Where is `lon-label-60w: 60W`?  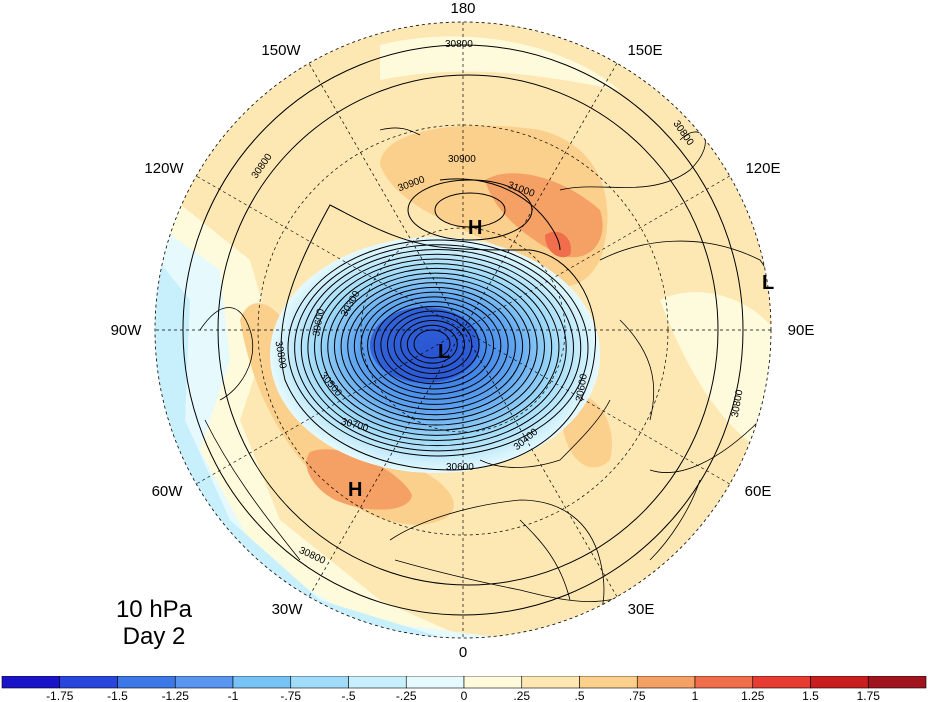 lon-label-60w: 60W is located at coordinates (168, 491).